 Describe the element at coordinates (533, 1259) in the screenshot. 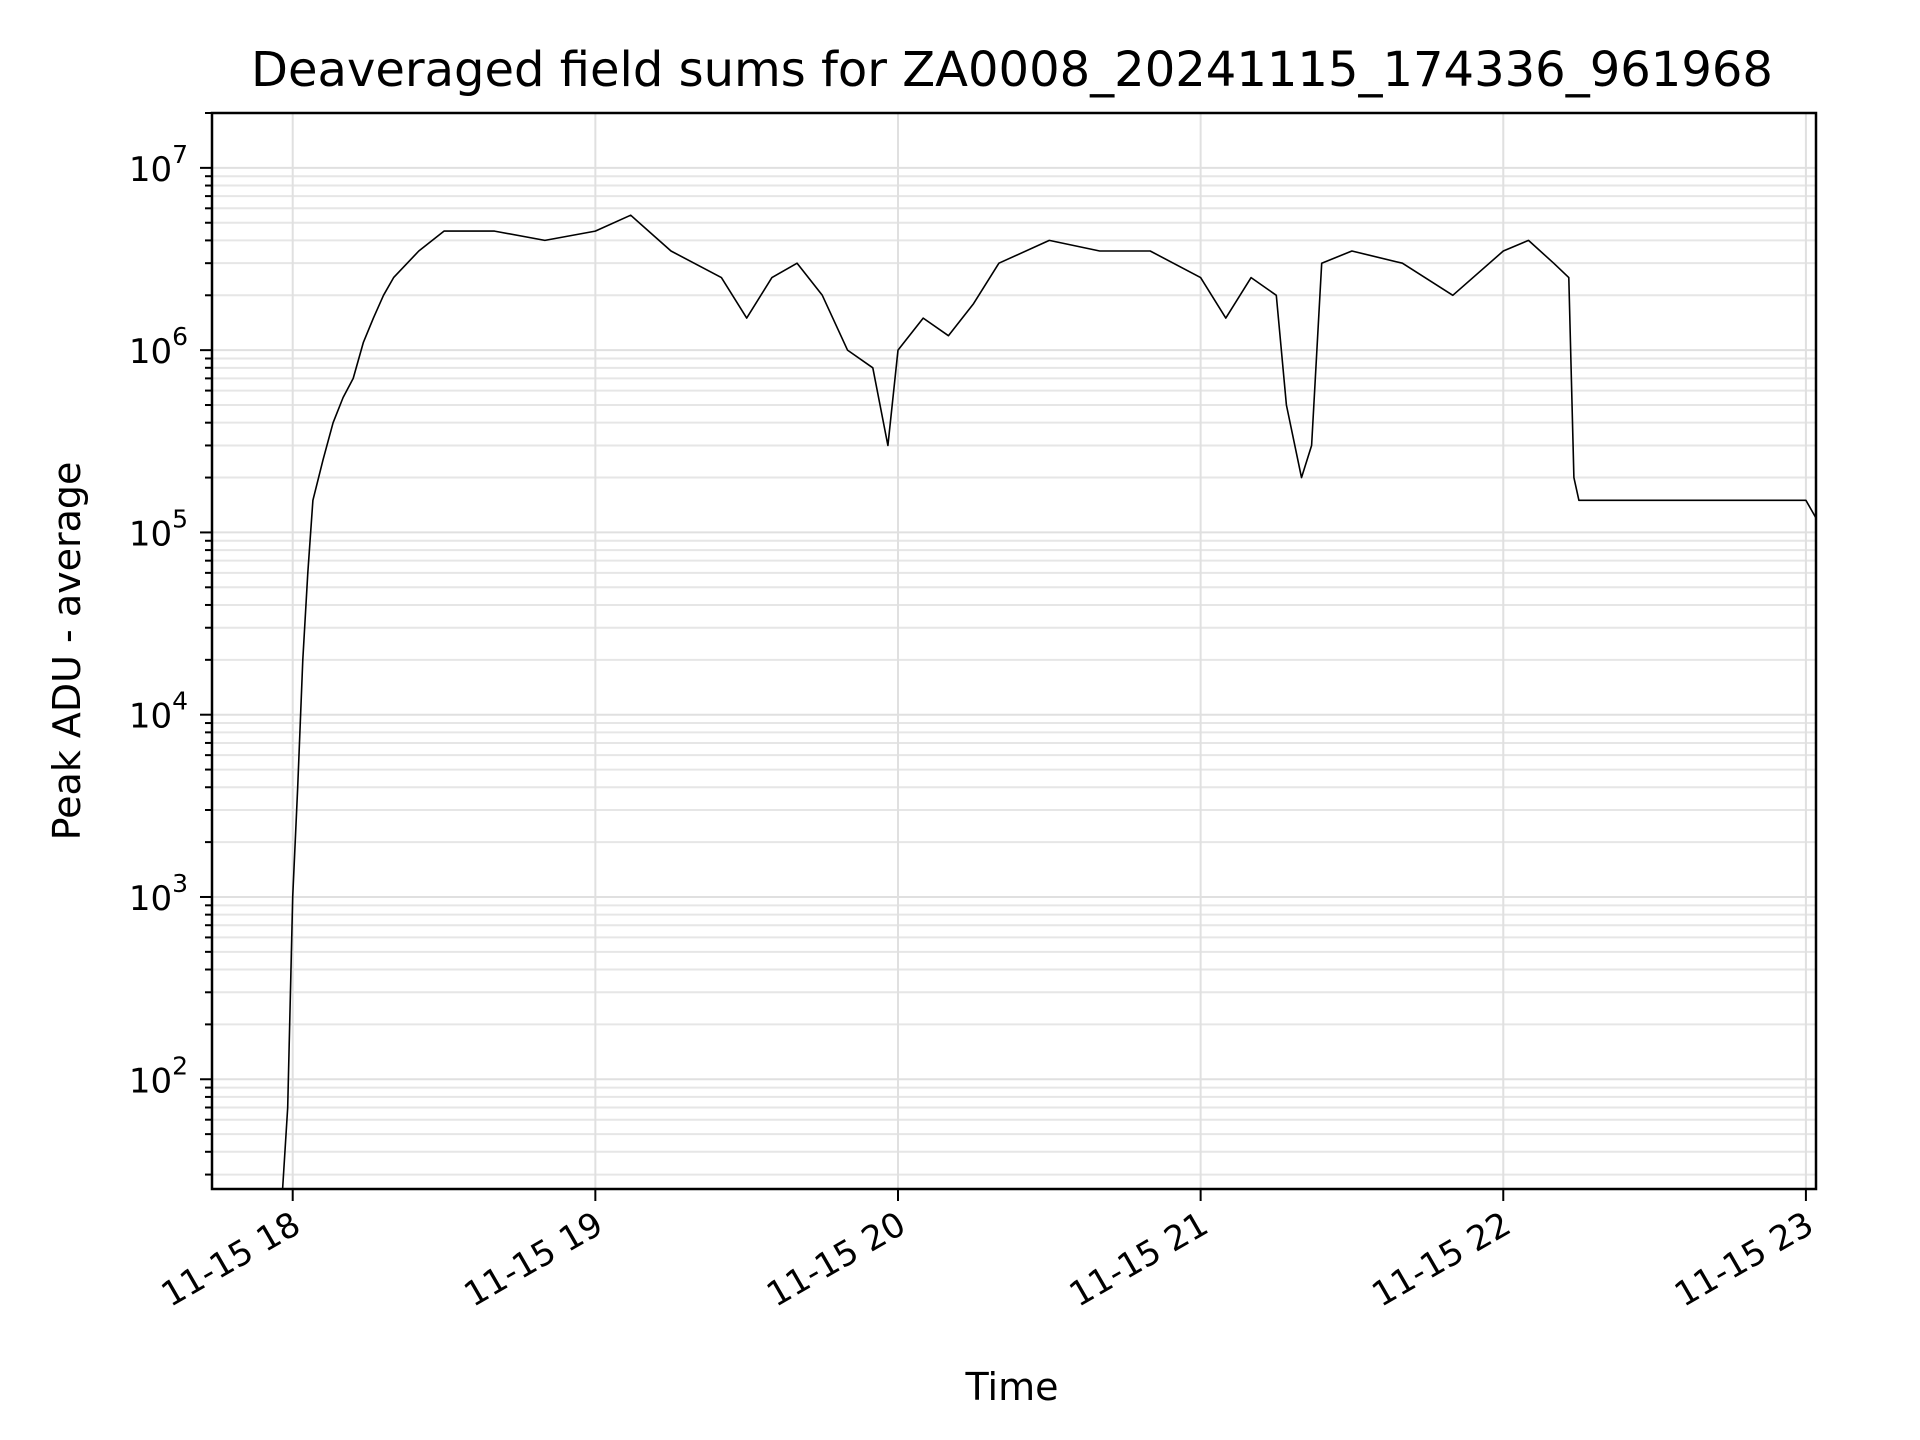

I see `x-tick-label: 11-15 19` at that location.